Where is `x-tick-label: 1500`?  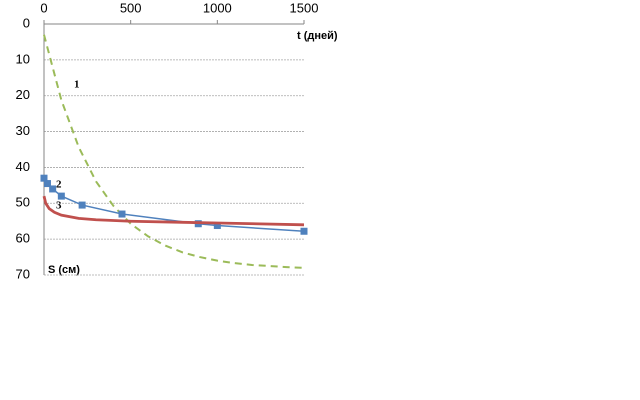
x-tick-label: 1500 is located at coordinates (304, 7).